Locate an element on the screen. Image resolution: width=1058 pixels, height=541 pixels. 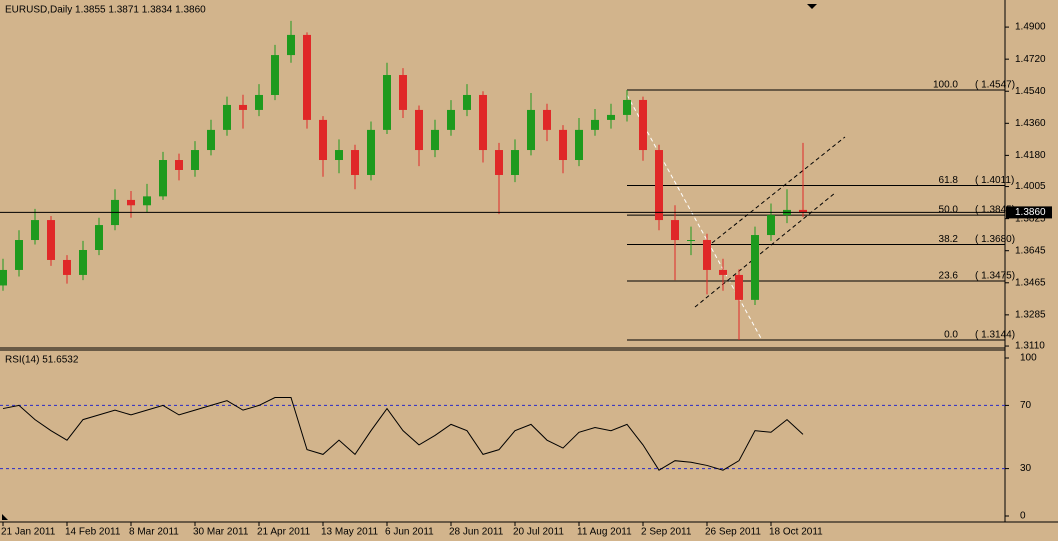
rsi-y-tick-label: 30 is located at coordinates (1026, 468).